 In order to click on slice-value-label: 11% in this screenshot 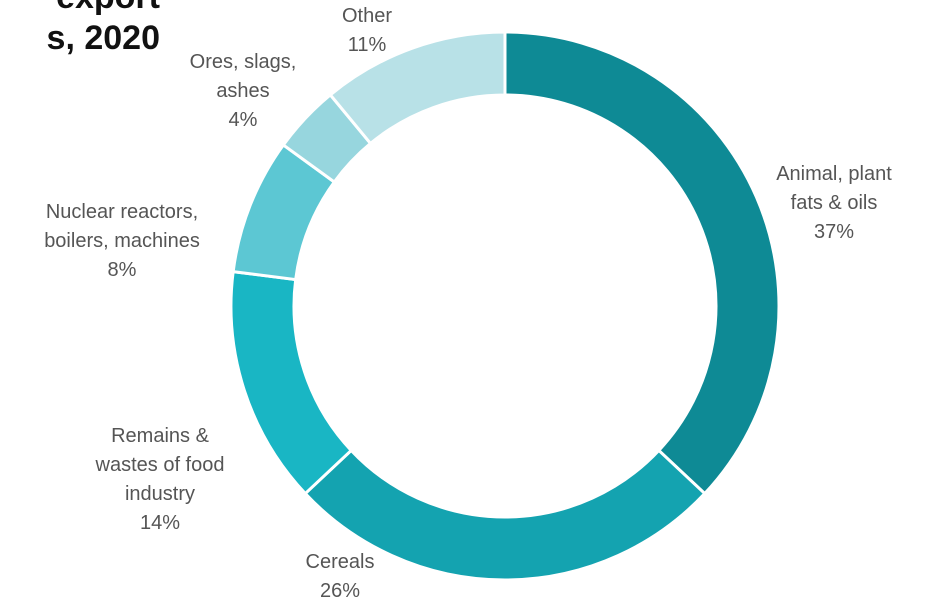, I will do `click(367, 45)`.